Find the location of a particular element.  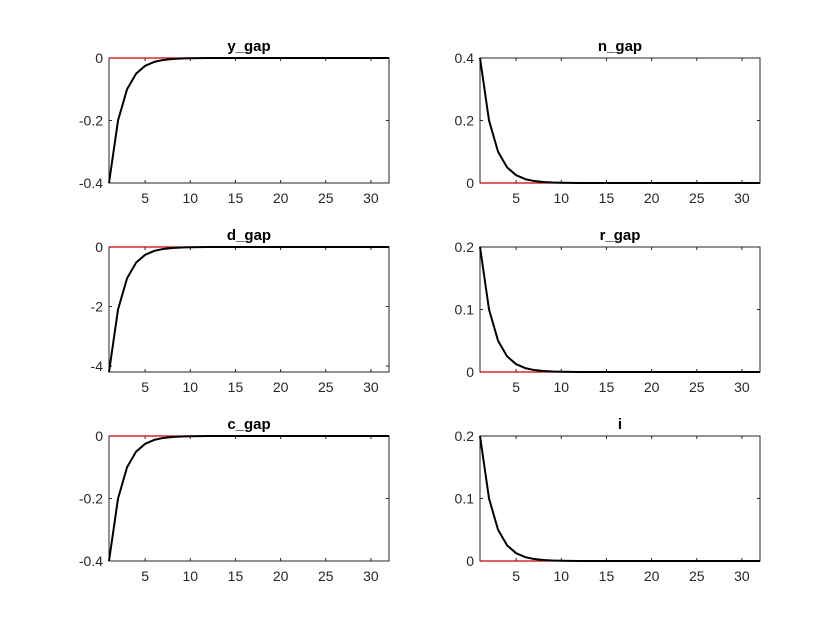

y-tick-label: -2 is located at coordinates (97, 307).